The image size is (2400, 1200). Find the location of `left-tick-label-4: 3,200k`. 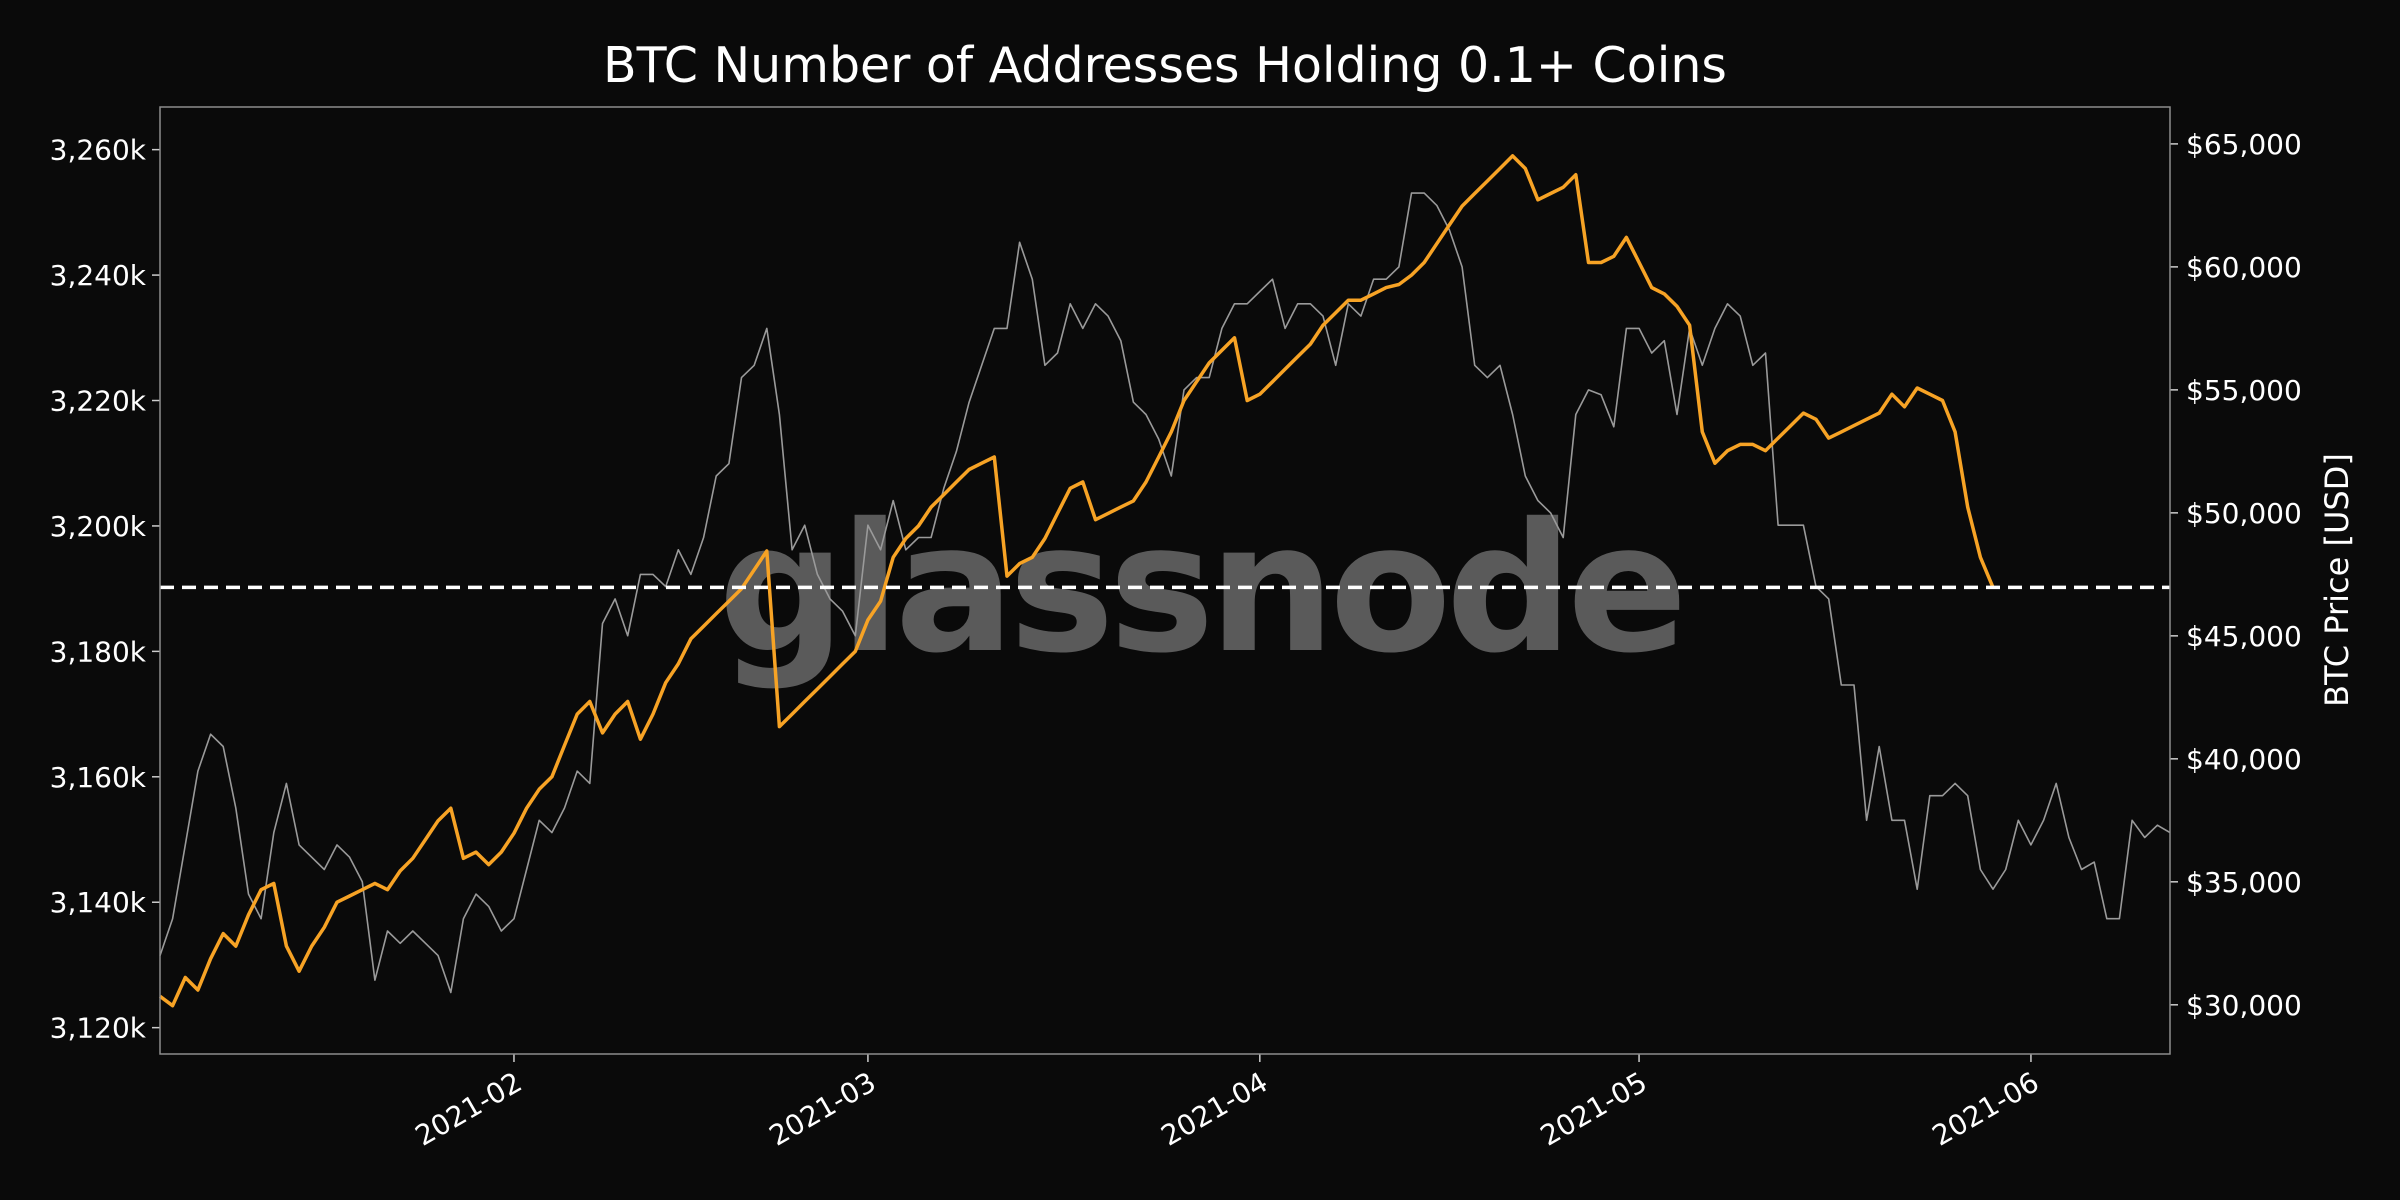

left-tick-label-4: 3,200k is located at coordinates (98, 526).